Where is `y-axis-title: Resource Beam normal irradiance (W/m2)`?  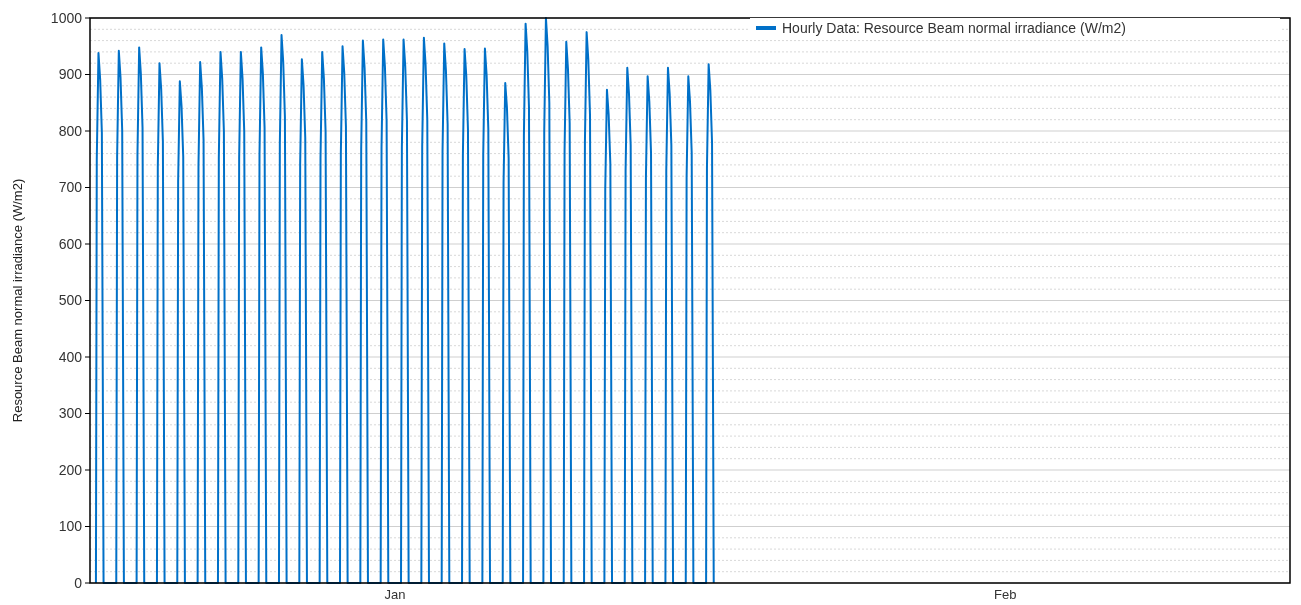 y-axis-title: Resource Beam normal irradiance (W/m2) is located at coordinates (17, 300).